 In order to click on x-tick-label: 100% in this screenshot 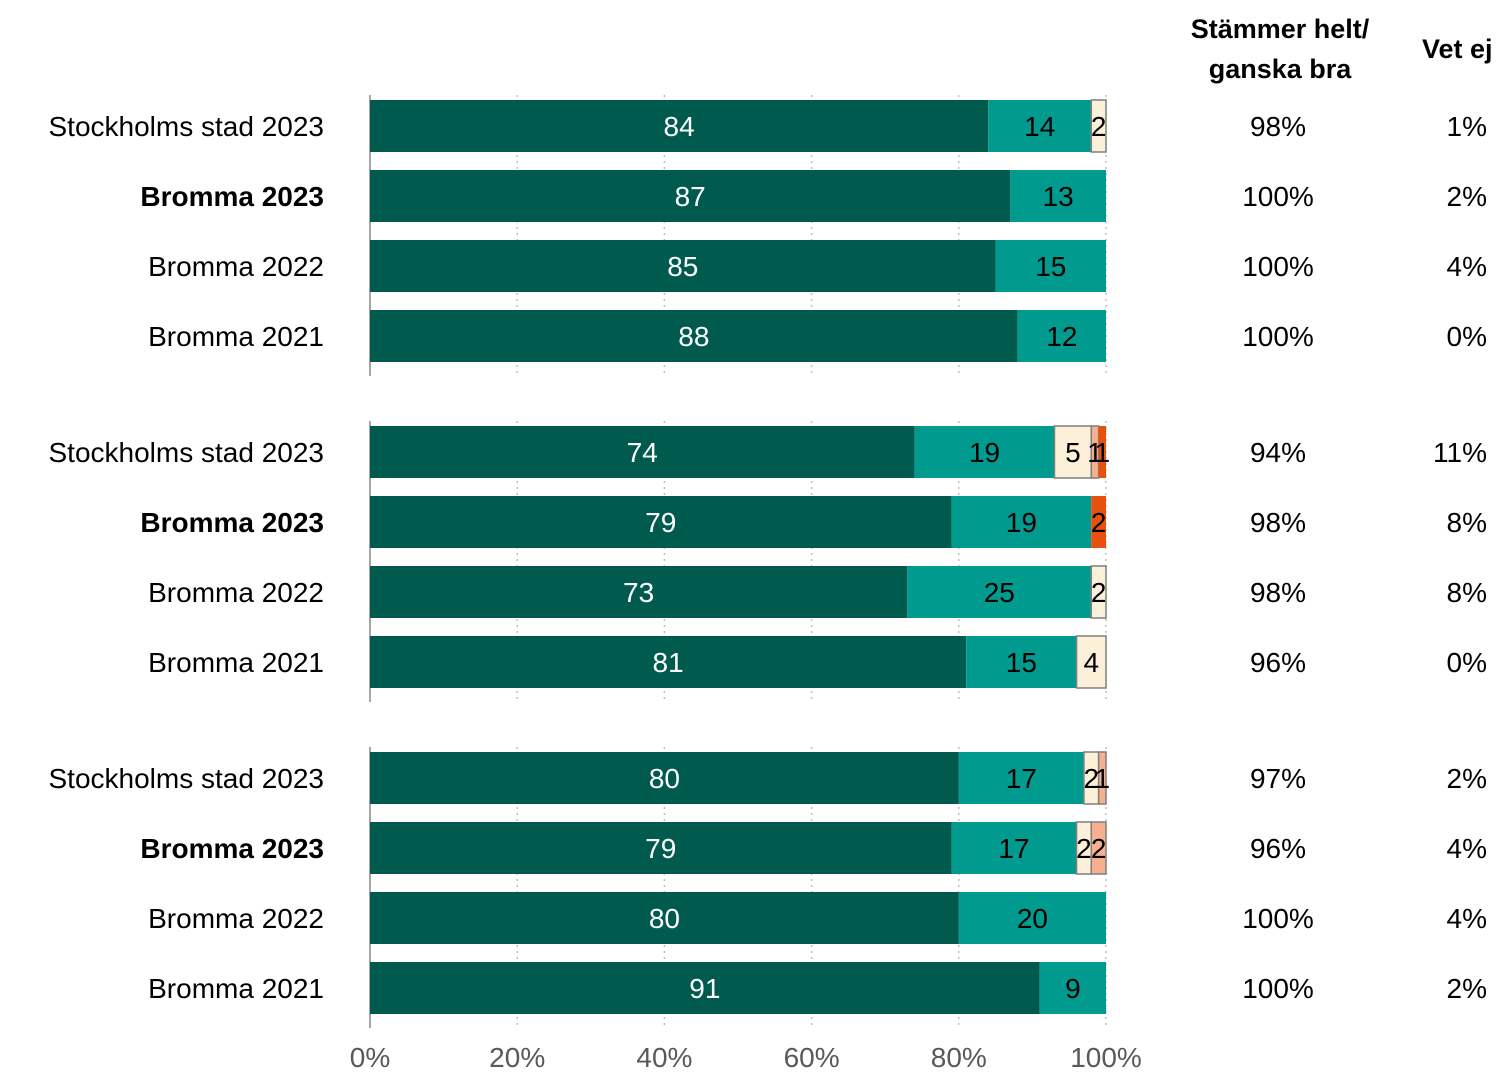, I will do `click(1106, 1057)`.